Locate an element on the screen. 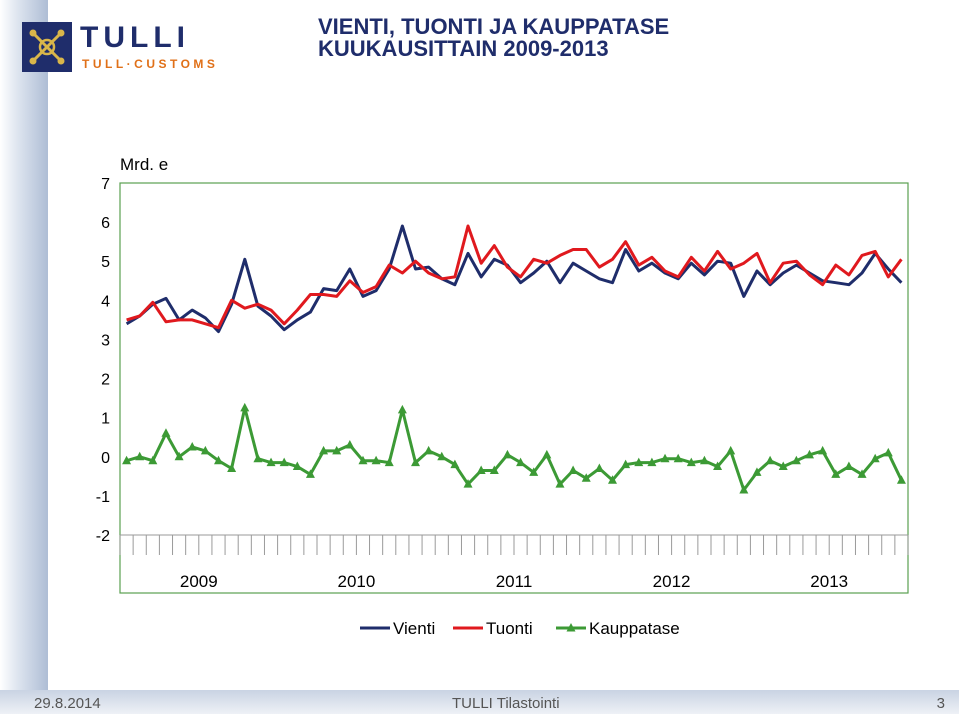  sidebar-gradient is located at coordinates (24, 345).